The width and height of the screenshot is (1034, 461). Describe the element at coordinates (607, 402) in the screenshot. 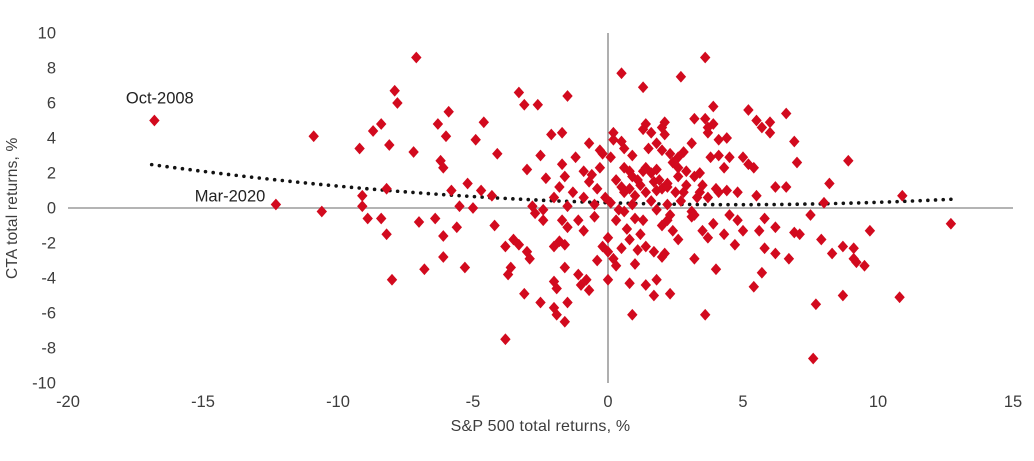

I see `x-tick-label: 0` at that location.